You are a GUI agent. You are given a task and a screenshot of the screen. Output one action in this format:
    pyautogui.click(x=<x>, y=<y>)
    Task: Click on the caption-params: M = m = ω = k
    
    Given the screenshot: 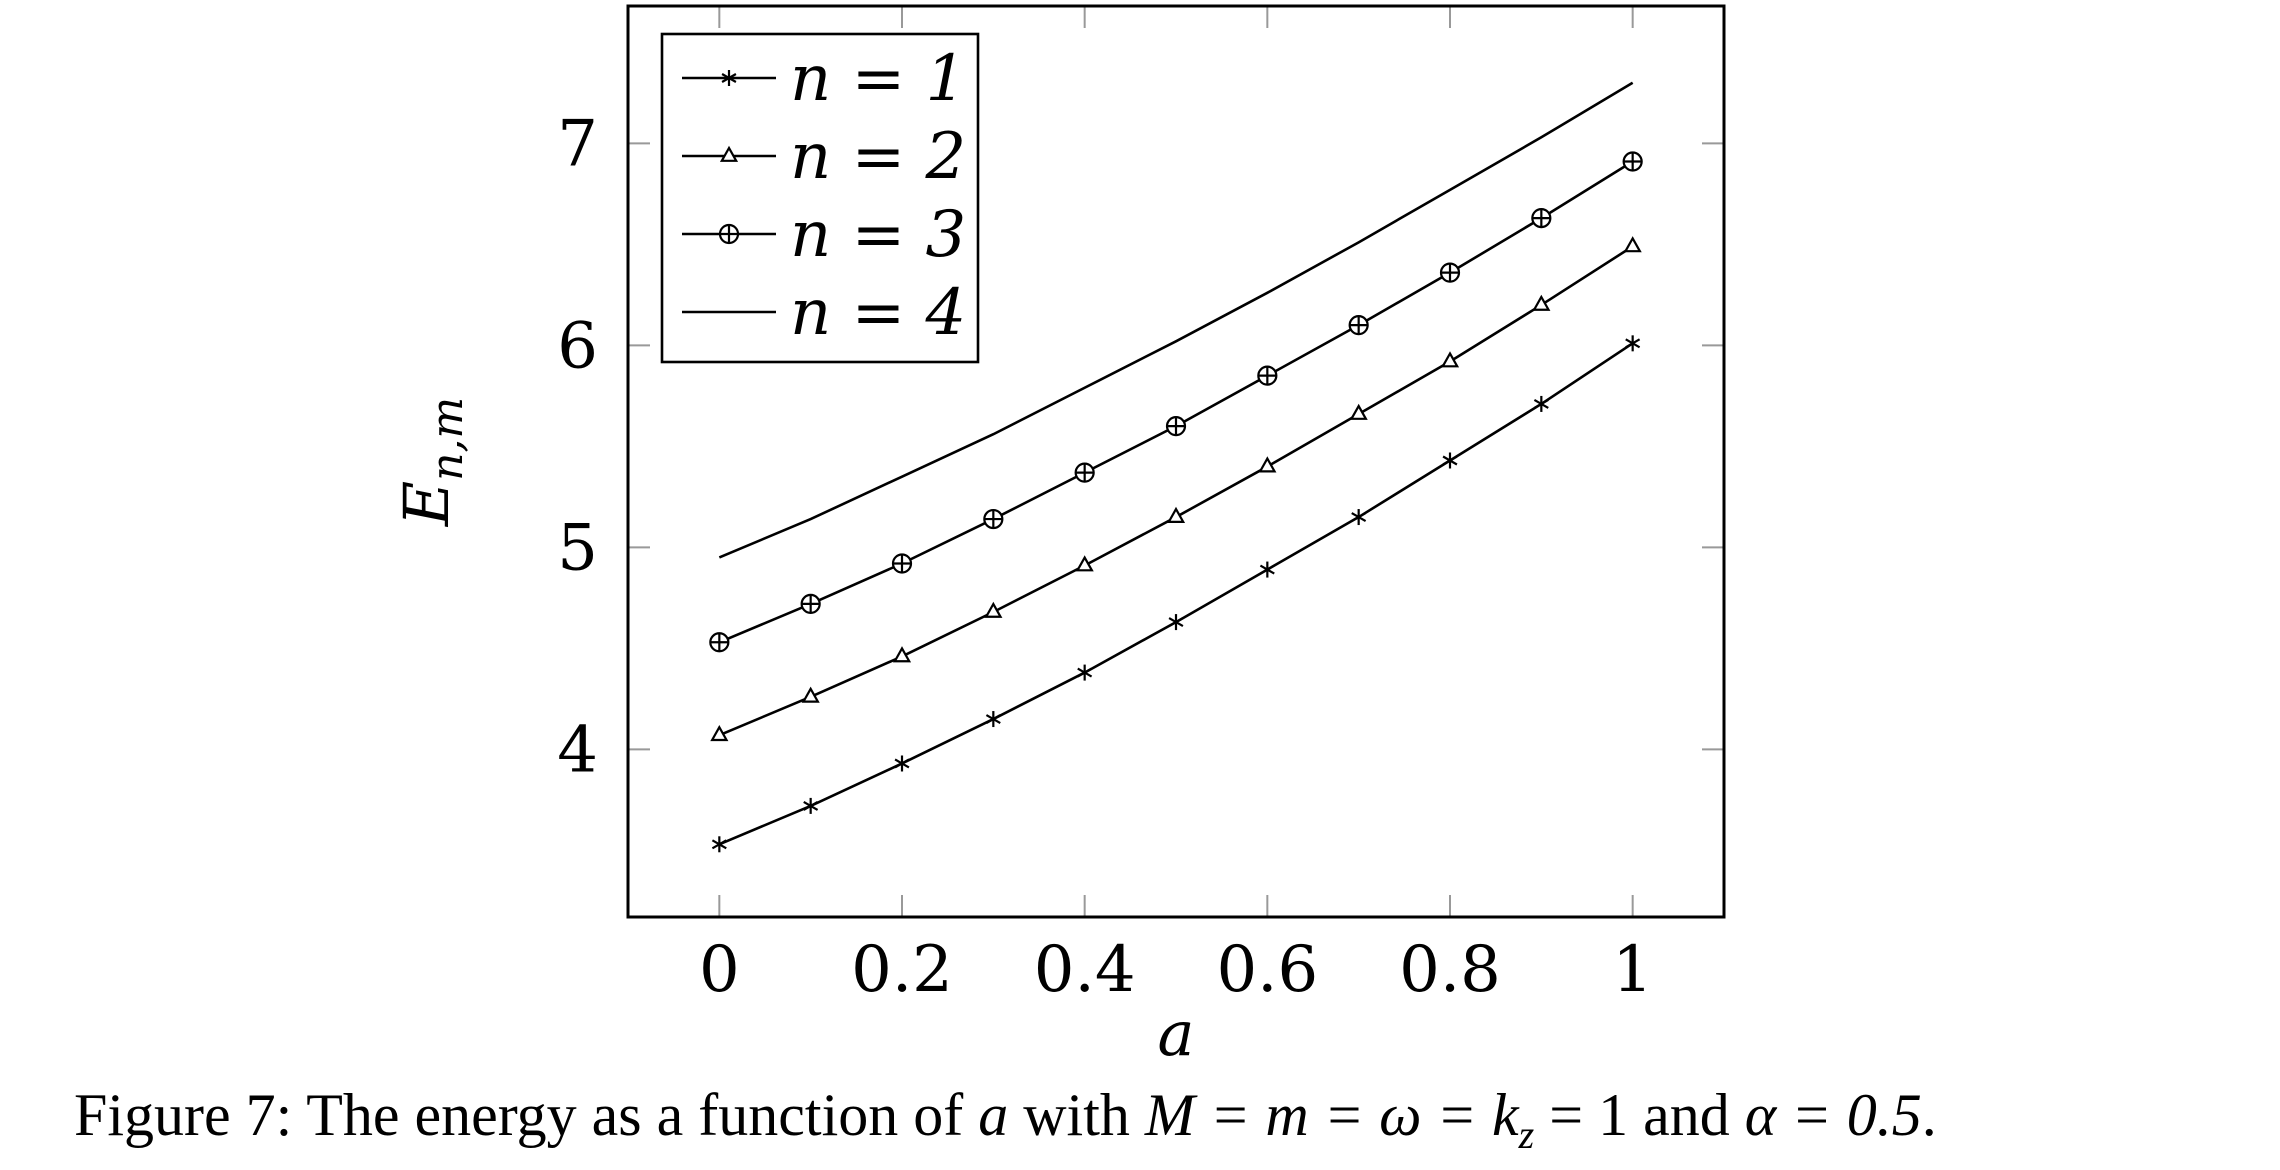 What is the action you would take?
    pyautogui.click(x=1331, y=1115)
    